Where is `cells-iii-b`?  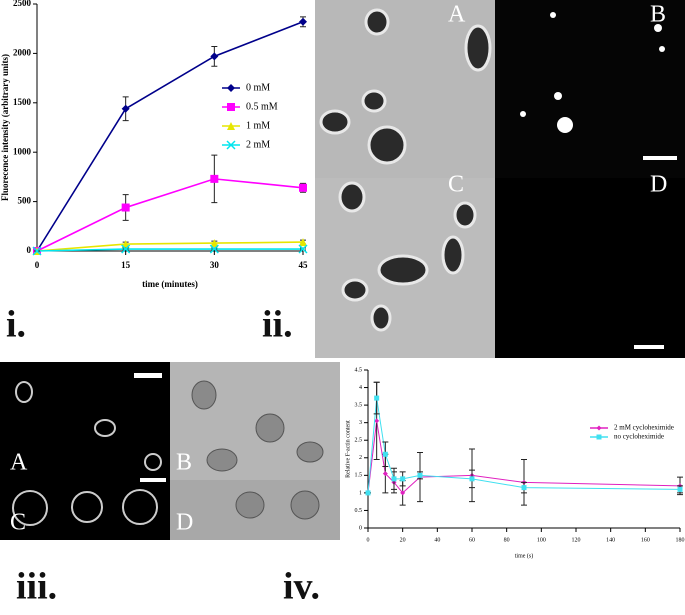
cells-iii-b is located at coordinates (257, 450).